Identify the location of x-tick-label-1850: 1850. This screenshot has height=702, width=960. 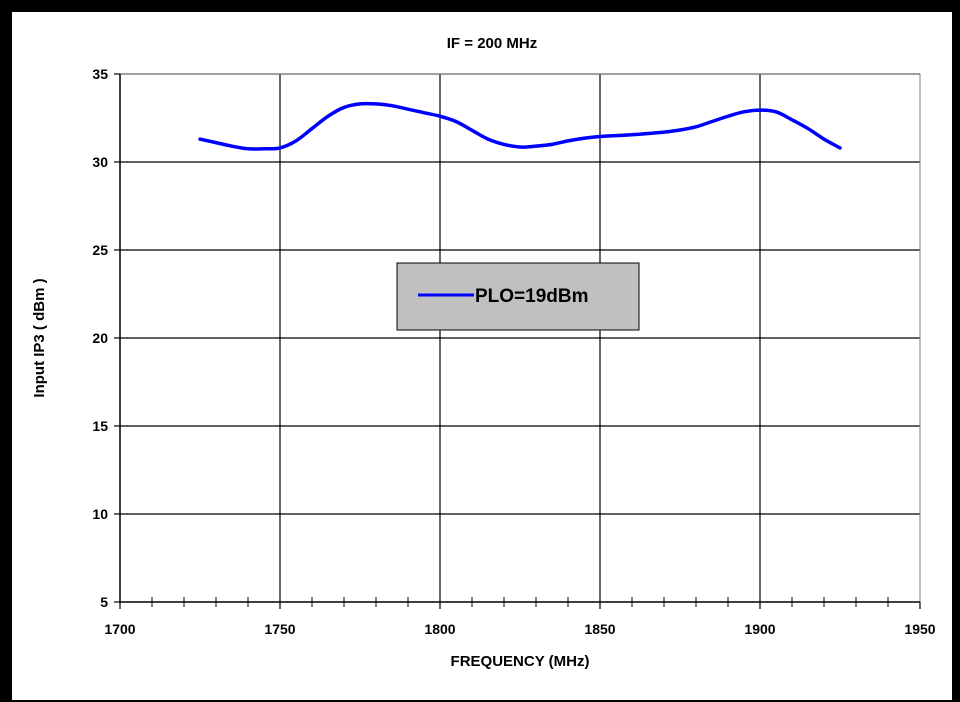
(599, 629).